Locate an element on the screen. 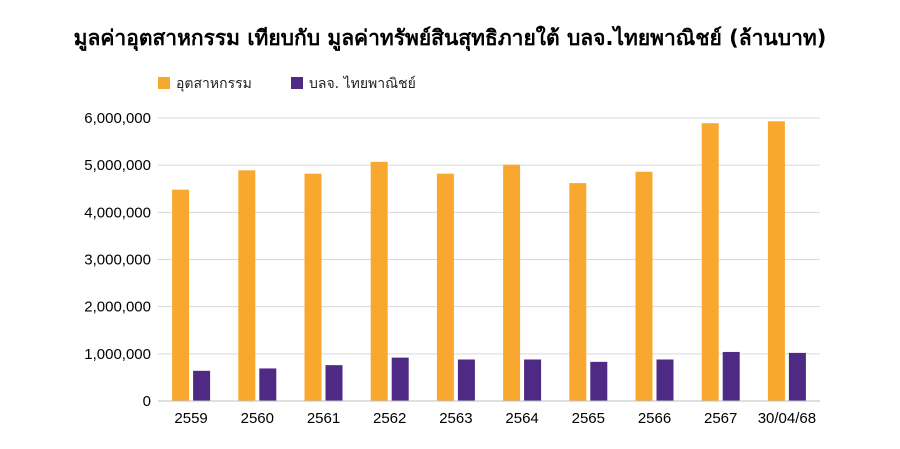 This screenshot has height=449, width=900. x-tick-label: 2559 is located at coordinates (190, 418).